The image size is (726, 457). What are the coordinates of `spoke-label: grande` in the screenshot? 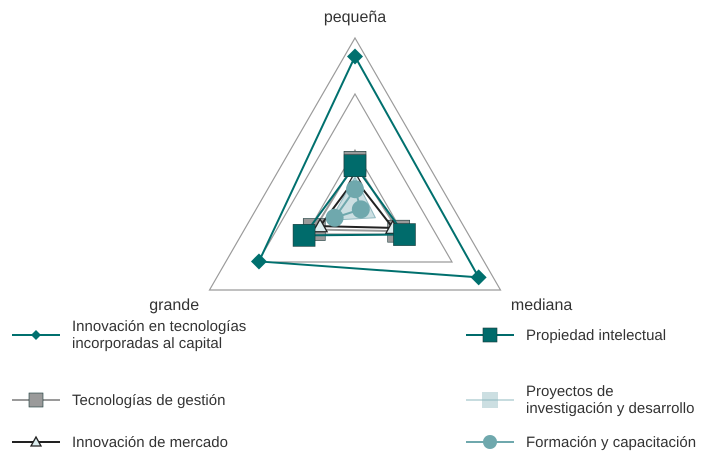 It's located at (174, 305).